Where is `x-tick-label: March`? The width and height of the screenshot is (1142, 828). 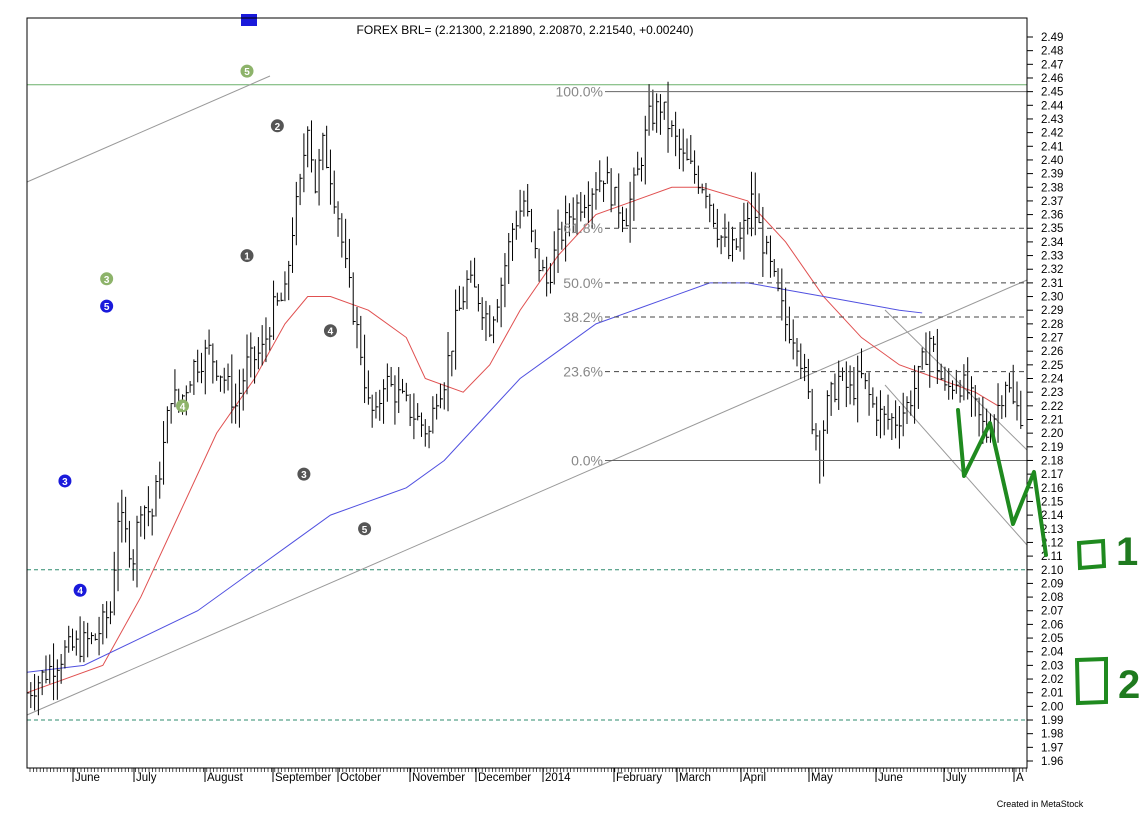
x-tick-label: March is located at coordinates (695, 778).